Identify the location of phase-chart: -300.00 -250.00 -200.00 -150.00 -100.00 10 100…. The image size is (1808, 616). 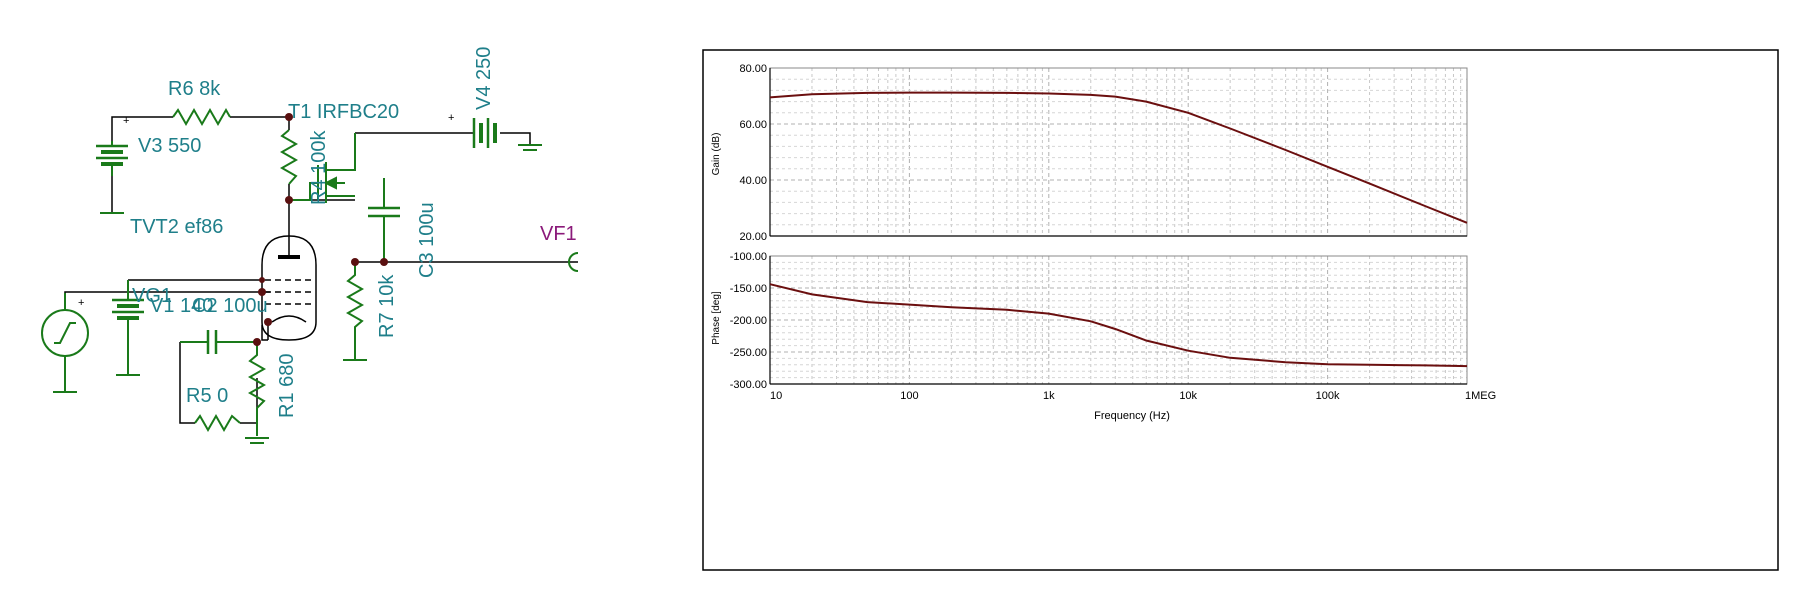
(1113, 326).